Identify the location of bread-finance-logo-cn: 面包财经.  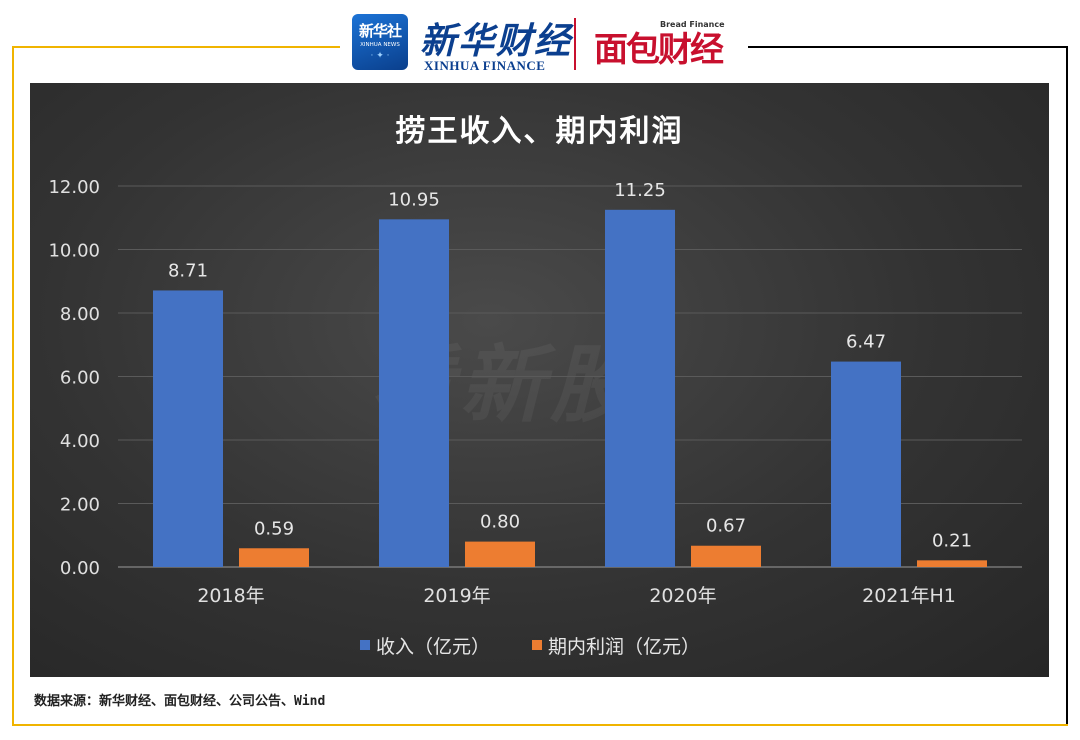
(659, 50).